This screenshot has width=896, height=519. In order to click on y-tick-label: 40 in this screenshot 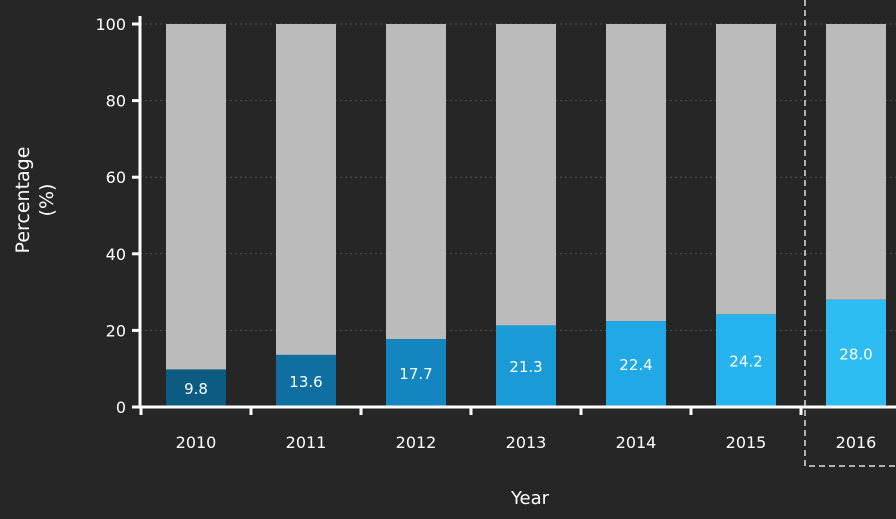, I will do `click(116, 254)`.